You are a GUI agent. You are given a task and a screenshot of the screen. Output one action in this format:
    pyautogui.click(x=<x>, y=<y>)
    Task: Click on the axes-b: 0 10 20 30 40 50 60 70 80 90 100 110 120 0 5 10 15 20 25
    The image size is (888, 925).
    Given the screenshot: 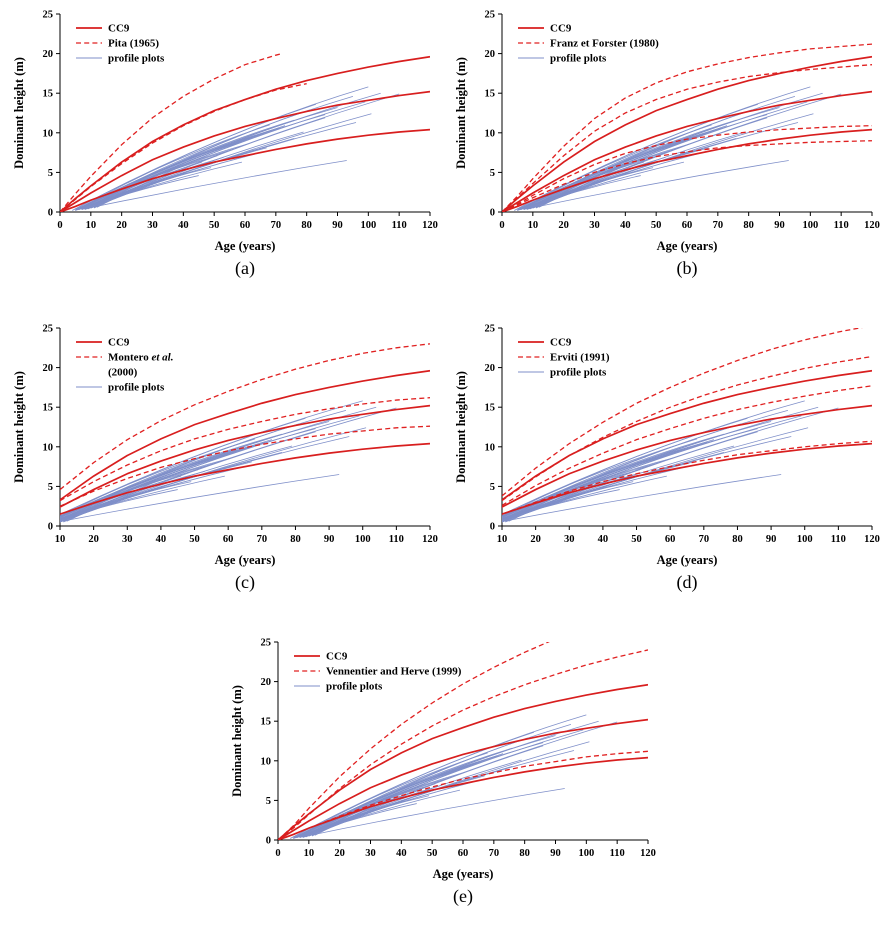 What is the action you would take?
    pyautogui.click(x=682, y=121)
    